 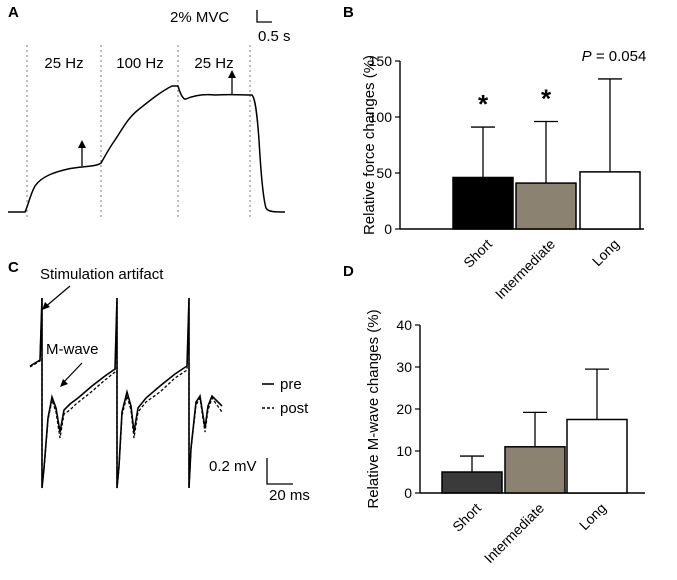 I want to click on segment-label-25hz-second: 25 Hz, so click(x=213, y=63).